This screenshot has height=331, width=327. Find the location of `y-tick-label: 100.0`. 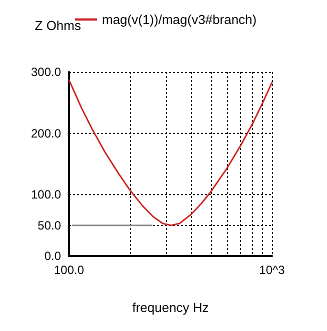

y-tick-label: 100.0 is located at coordinates (46, 195).